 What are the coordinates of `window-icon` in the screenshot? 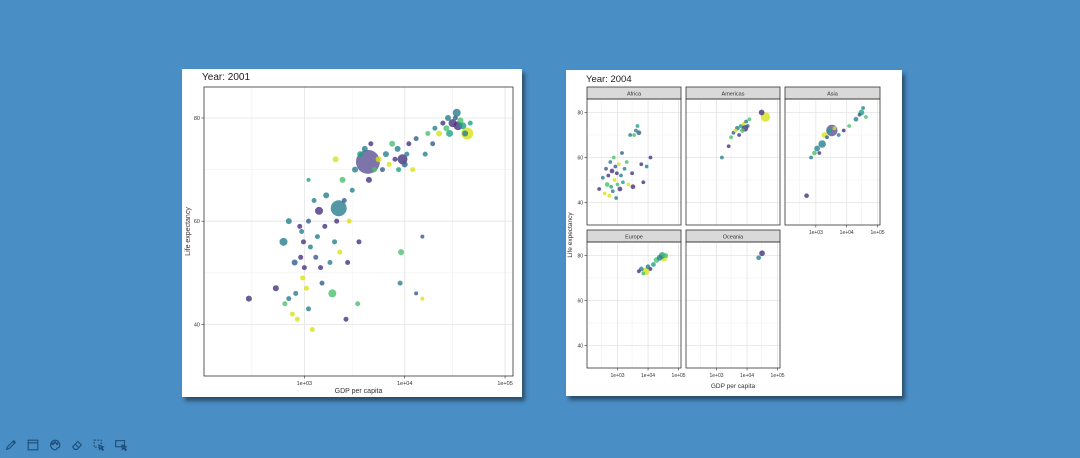 It's located at (33, 445).